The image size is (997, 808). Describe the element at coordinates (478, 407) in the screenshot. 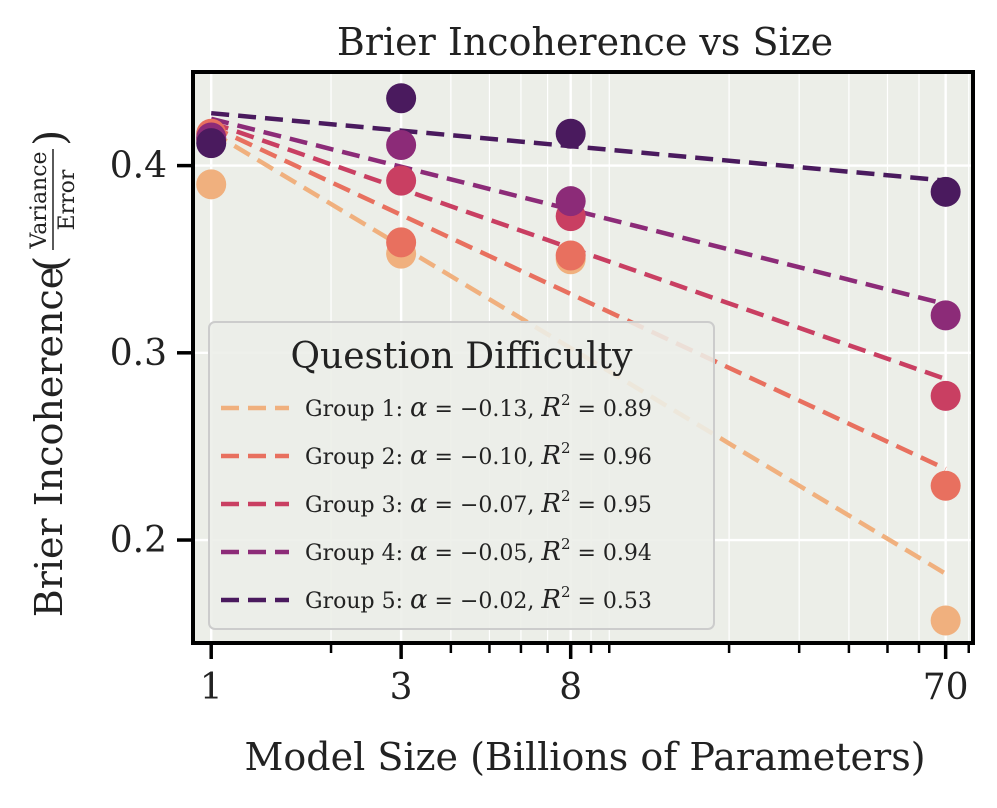

I see `legend-label-group-1: Group 1: α = −0.13, R2 = 0.89` at that location.